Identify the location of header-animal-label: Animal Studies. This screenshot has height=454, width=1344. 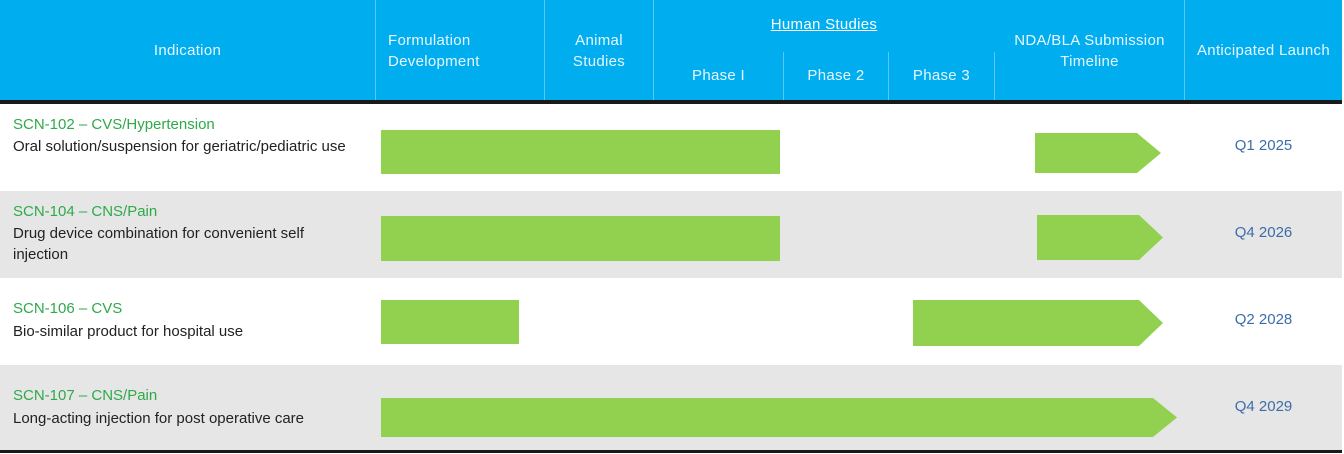
(599, 51).